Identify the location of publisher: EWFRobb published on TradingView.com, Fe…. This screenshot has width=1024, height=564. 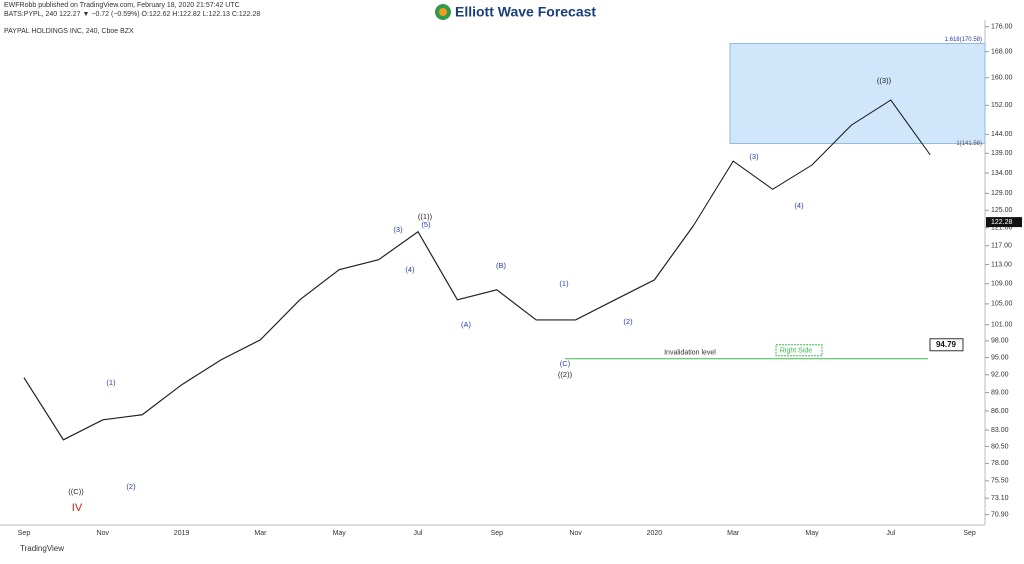
(122, 5).